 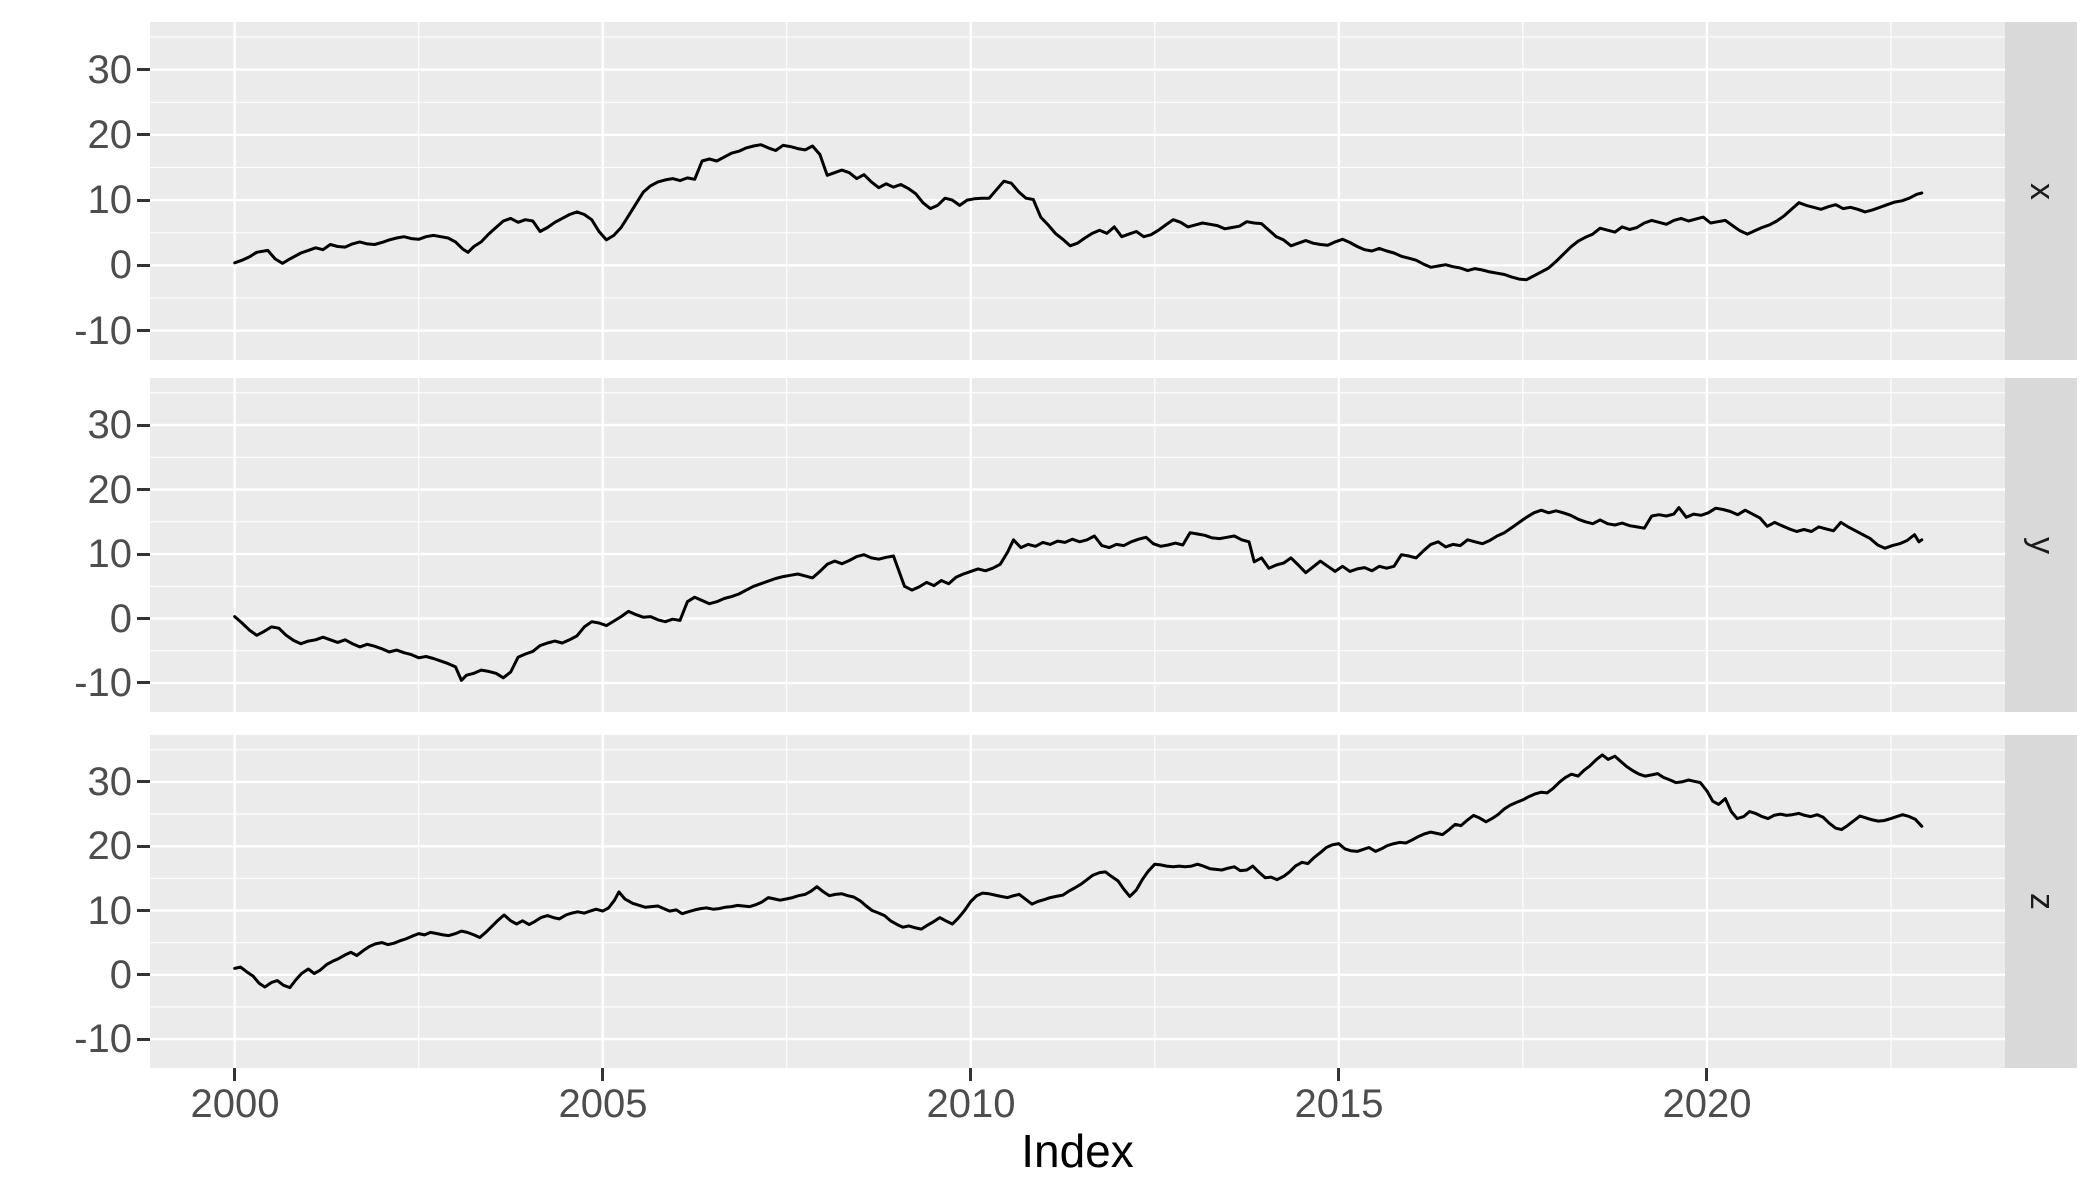 I want to click on series-line-y, so click(x=1078, y=594).